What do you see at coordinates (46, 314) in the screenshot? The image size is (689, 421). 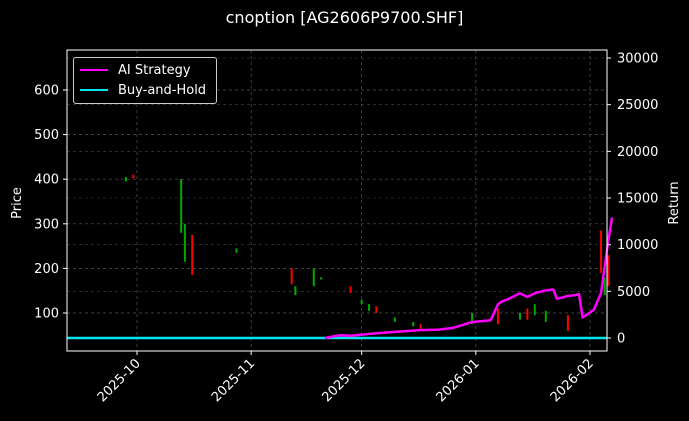 I see `svg-text: 100` at bounding box center [46, 314].